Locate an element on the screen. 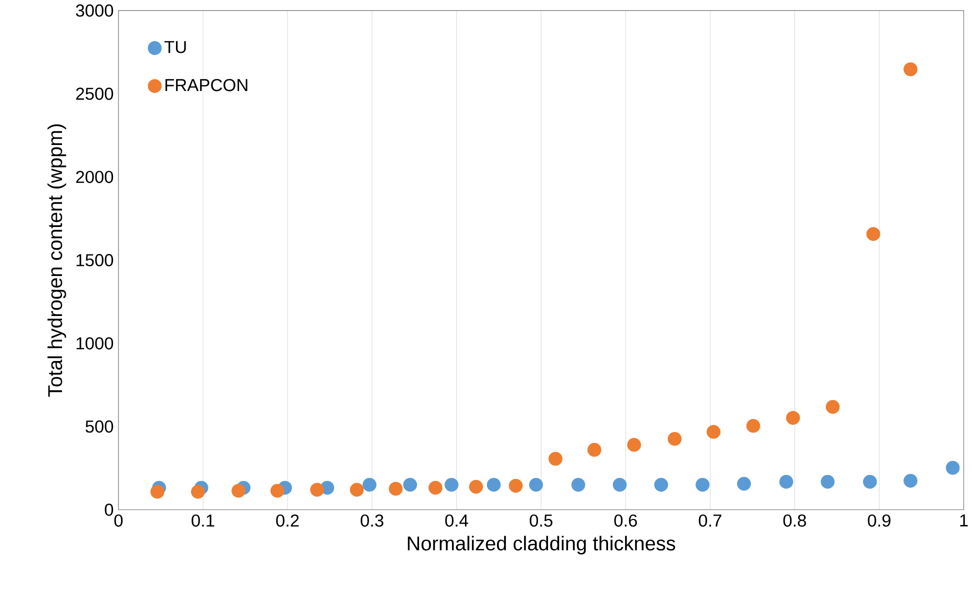 The height and width of the screenshot is (595, 973). x-tick-label: 0.9 is located at coordinates (879, 520).